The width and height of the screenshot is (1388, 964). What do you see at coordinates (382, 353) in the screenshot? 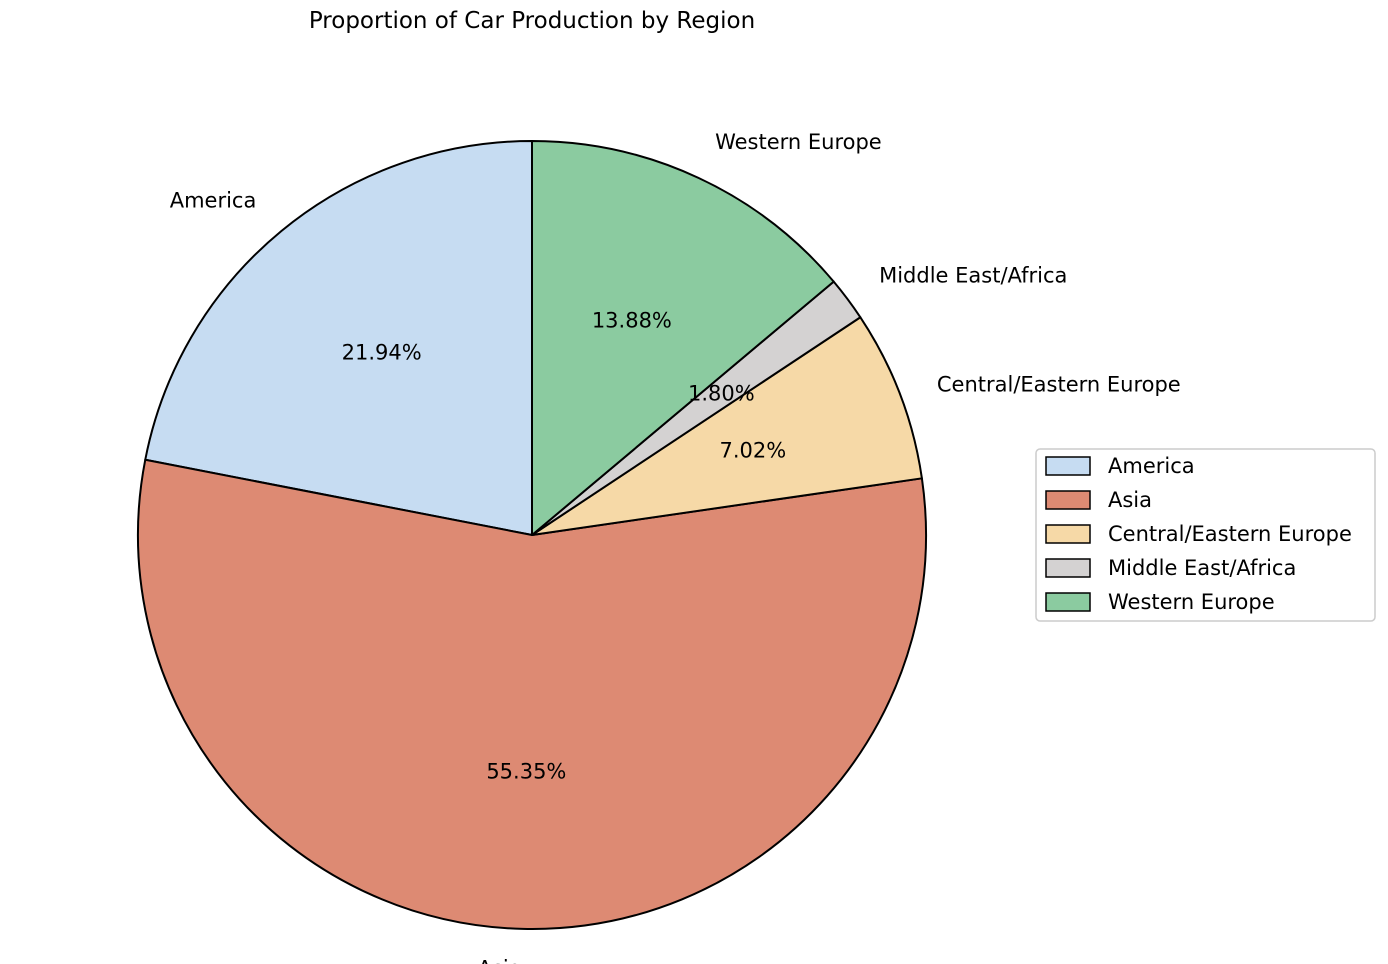
I see `pct-label-america: 21.94%` at bounding box center [382, 353].